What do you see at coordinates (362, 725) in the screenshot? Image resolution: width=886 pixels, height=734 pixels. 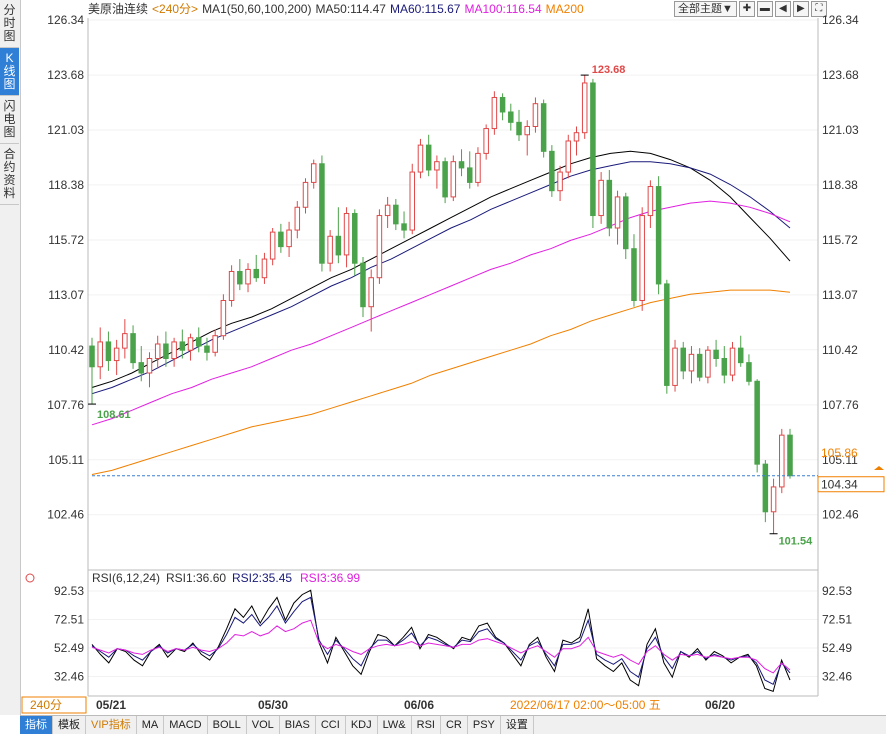 I see `tab-kdj: KDJ` at bounding box center [362, 725].